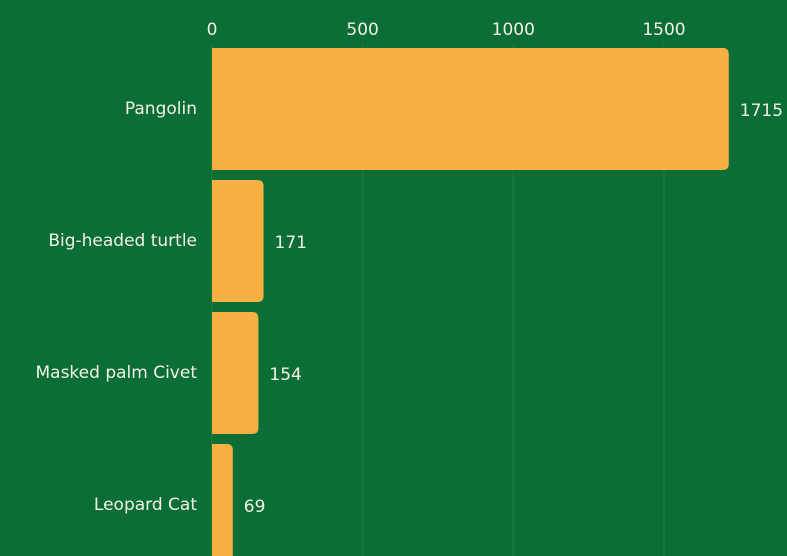 The width and height of the screenshot is (787, 556). I want to click on x-tick-label: 1000, so click(513, 30).